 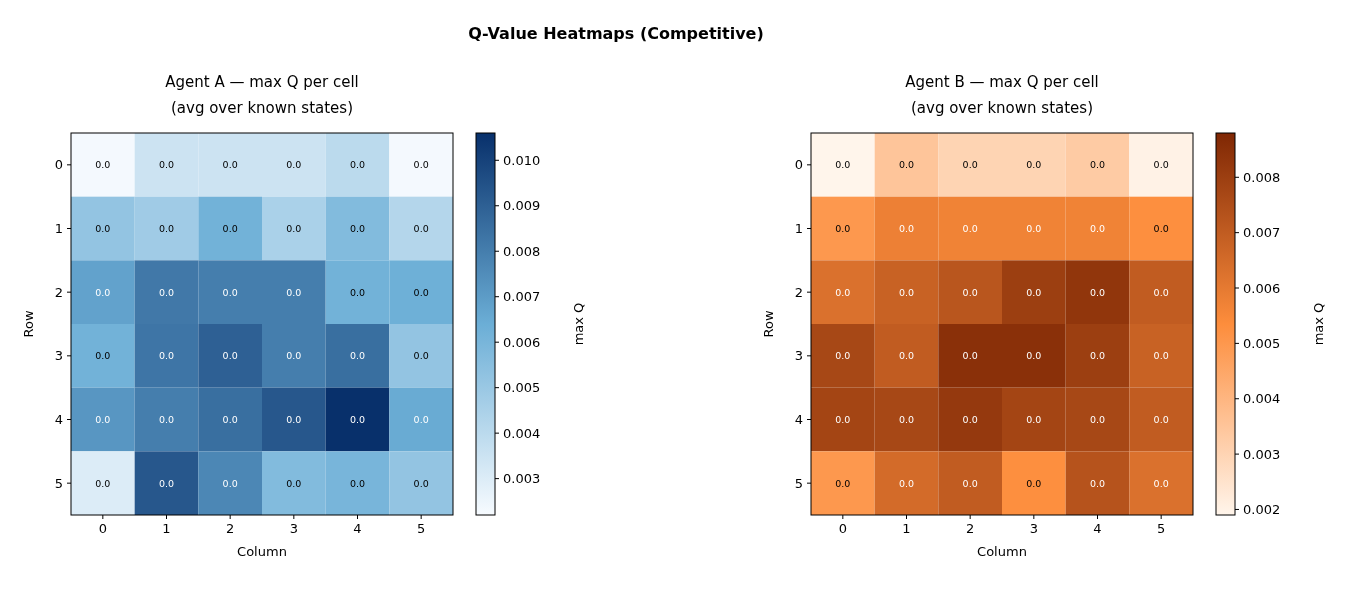 What do you see at coordinates (522, 206) in the screenshot?
I see `color-bar-label: 0.009` at bounding box center [522, 206].